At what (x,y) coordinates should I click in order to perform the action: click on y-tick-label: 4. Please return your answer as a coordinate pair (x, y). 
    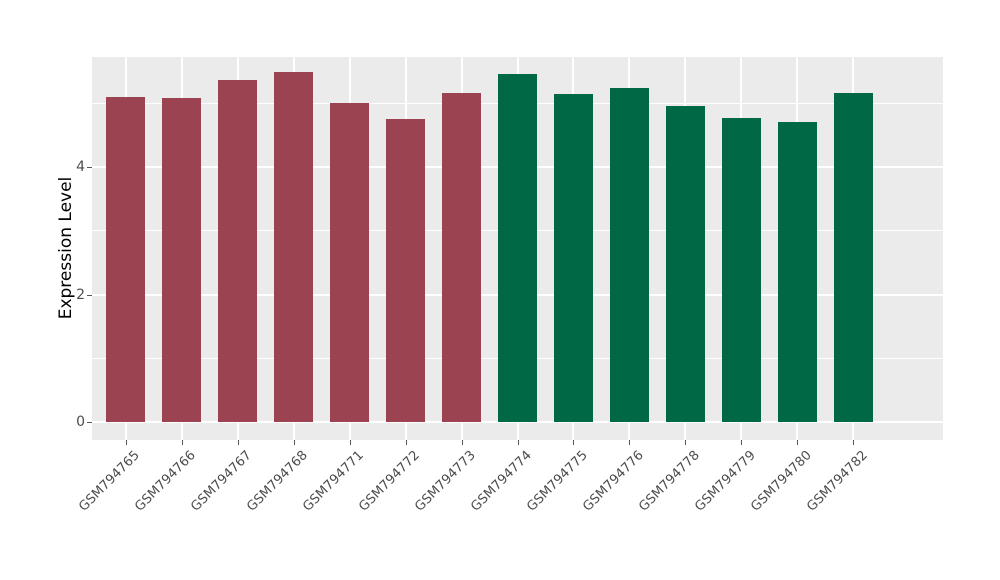
    Looking at the image, I should click on (80, 167).